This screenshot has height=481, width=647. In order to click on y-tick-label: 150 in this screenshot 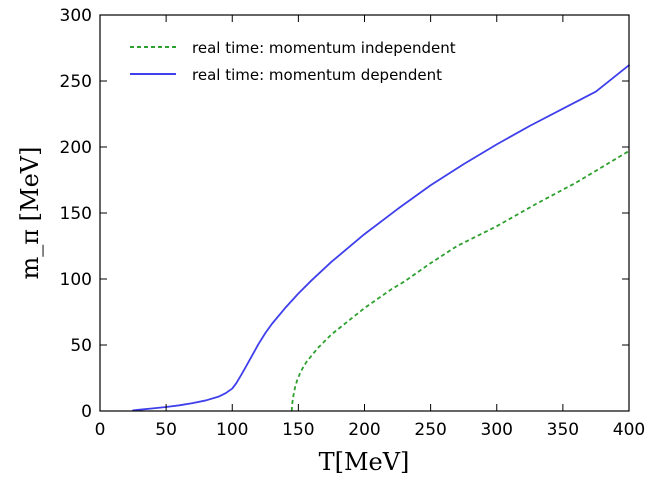, I will do `click(76, 214)`.